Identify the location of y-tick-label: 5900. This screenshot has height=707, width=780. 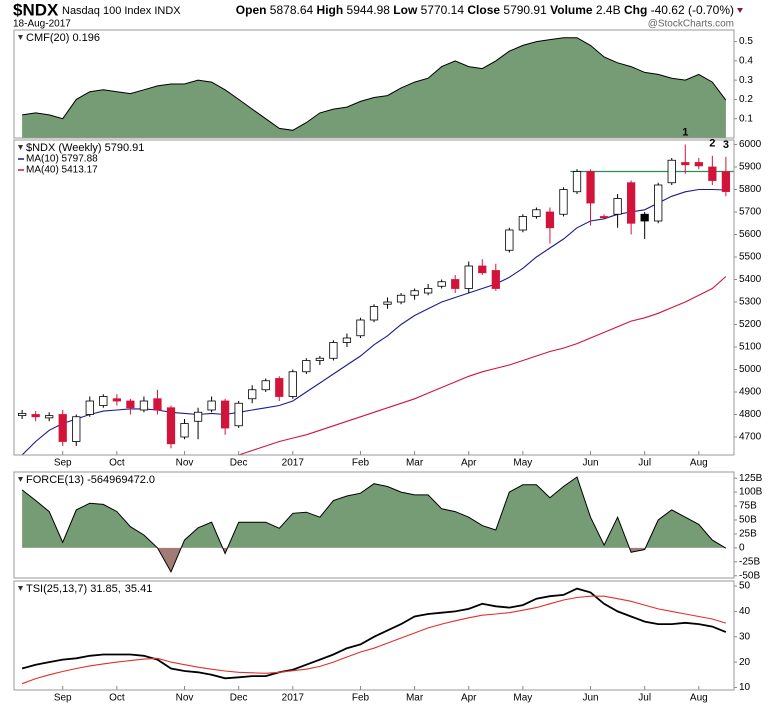
(750, 167).